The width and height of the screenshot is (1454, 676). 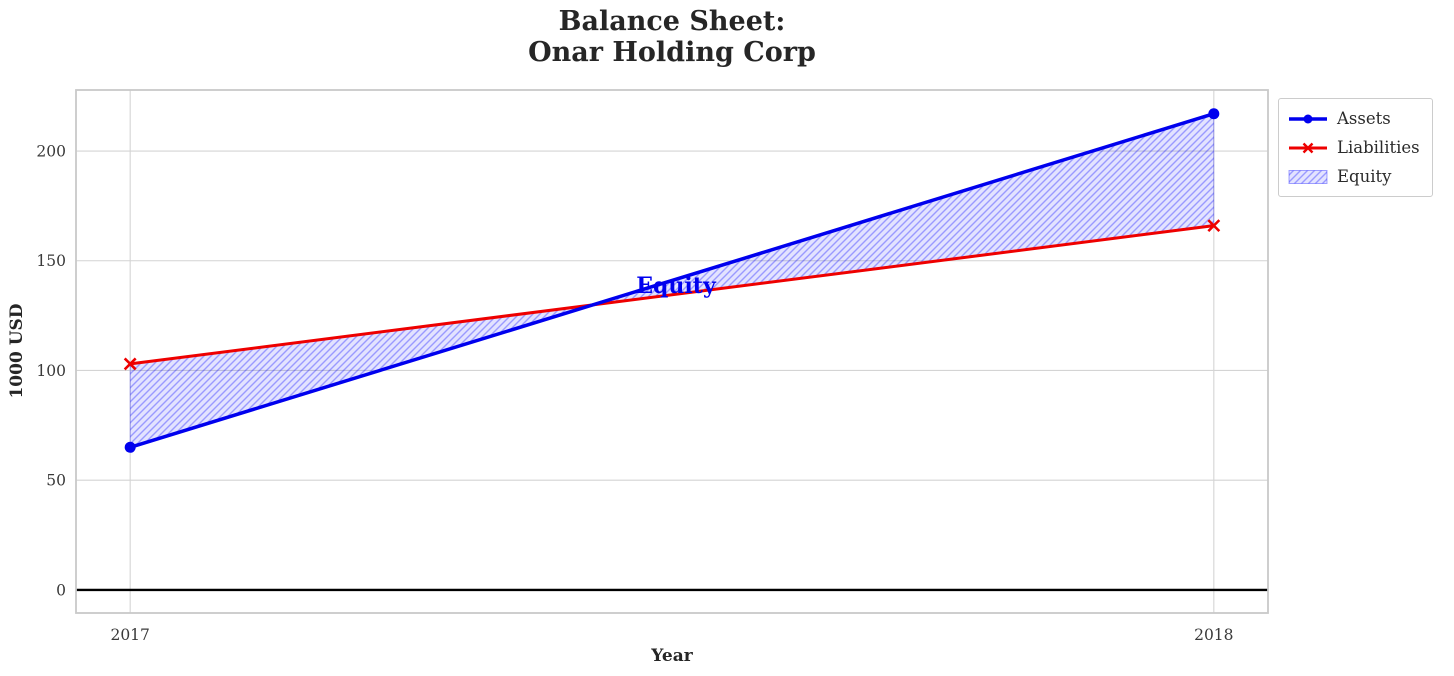 I want to click on x-tick-label: 2018, so click(x=1213, y=635).